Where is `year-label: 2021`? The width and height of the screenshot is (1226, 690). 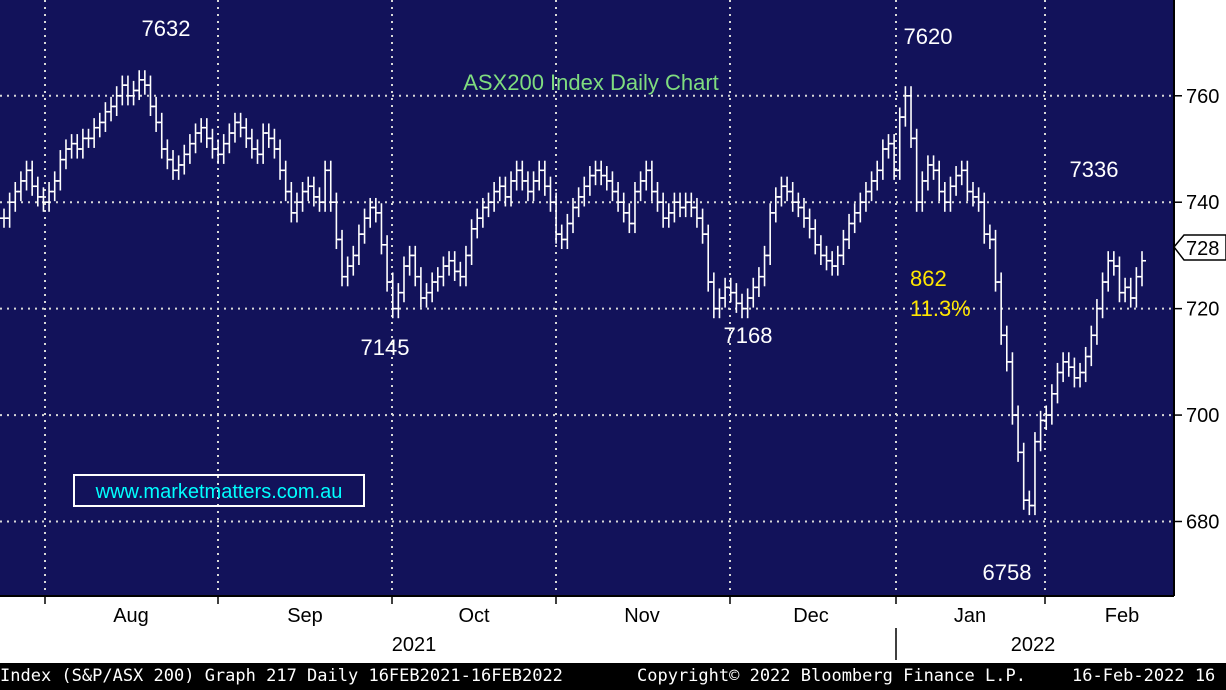 year-label: 2021 is located at coordinates (414, 645).